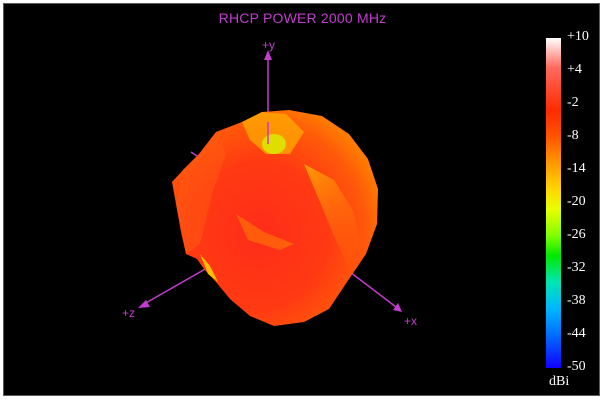 Image resolution: width=603 pixels, height=400 pixels. Describe the element at coordinates (574, 69) in the screenshot. I see `colorbar-tick: +4` at that location.